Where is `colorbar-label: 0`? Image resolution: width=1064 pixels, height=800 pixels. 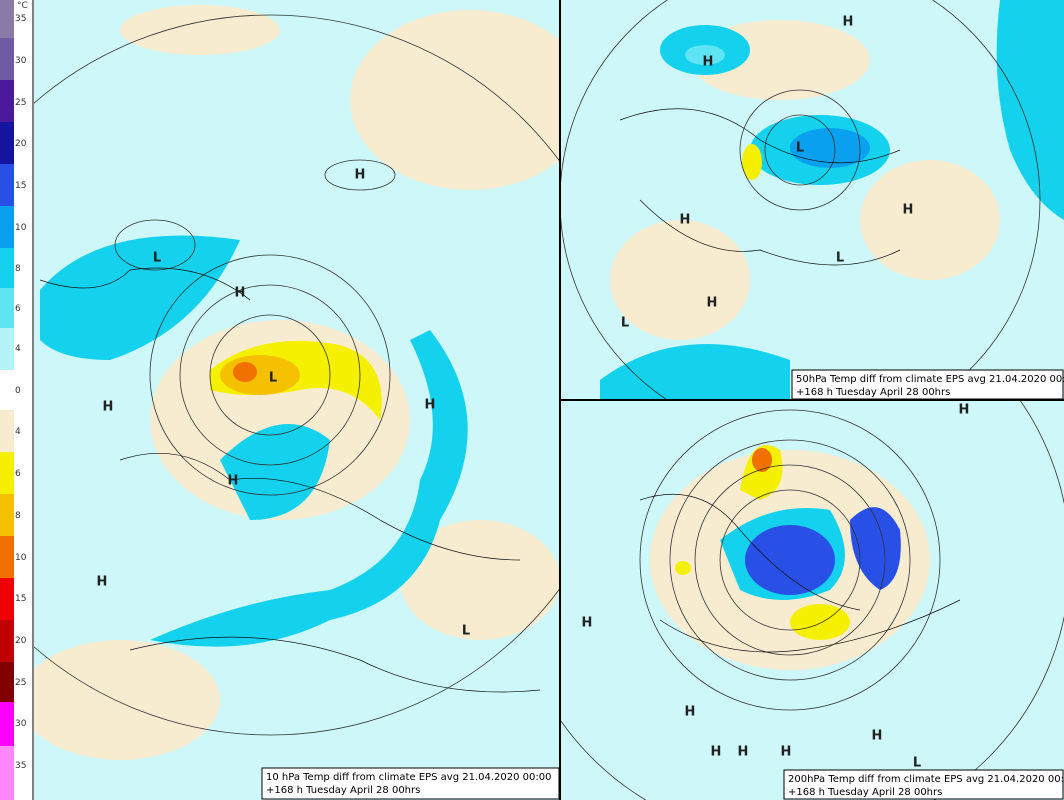 colorbar-label: 0 is located at coordinates (18, 391).